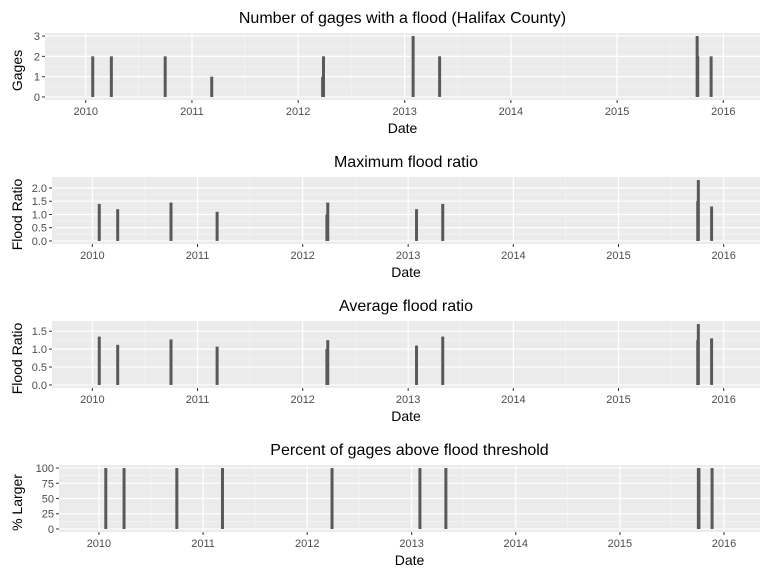 The image size is (768, 581). What do you see at coordinates (17, 502) in the screenshot?
I see `y-axis-label: % Larger` at bounding box center [17, 502].